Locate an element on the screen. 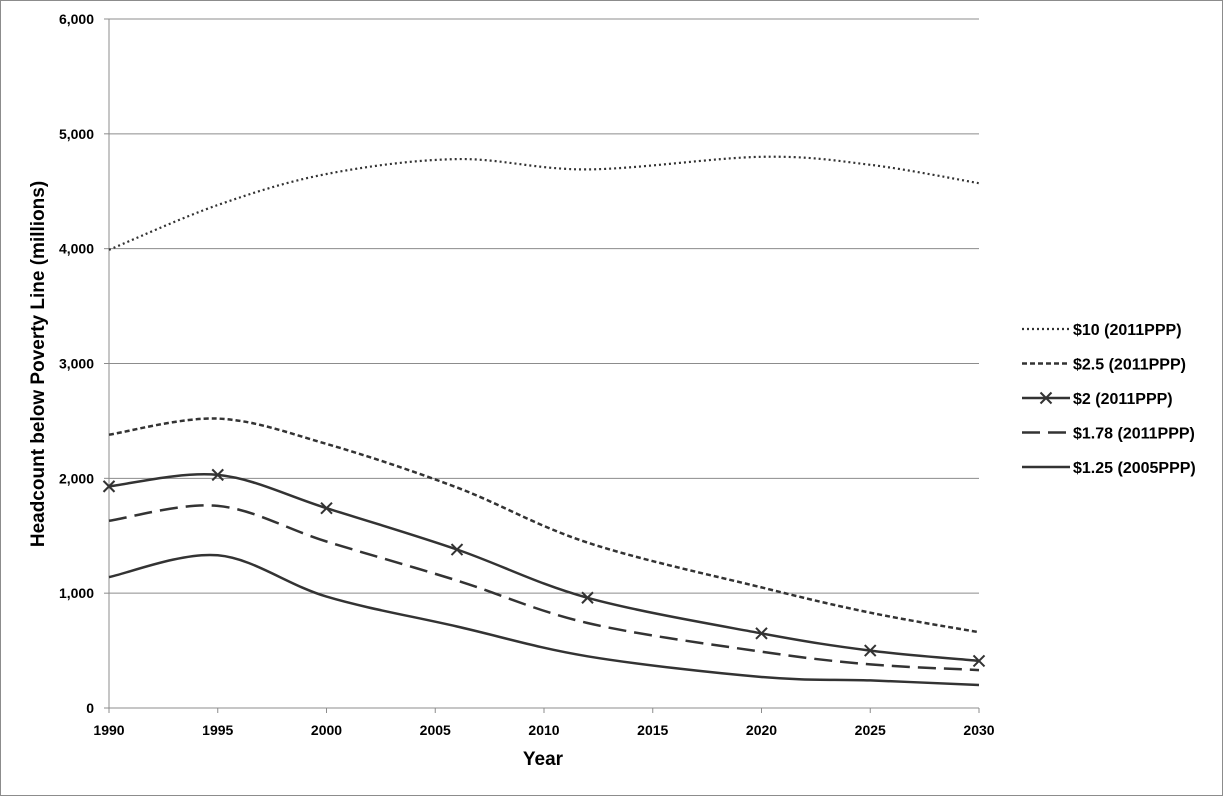 This screenshot has width=1223, height=796. y-tick-label: 6,000 is located at coordinates (76, 19).